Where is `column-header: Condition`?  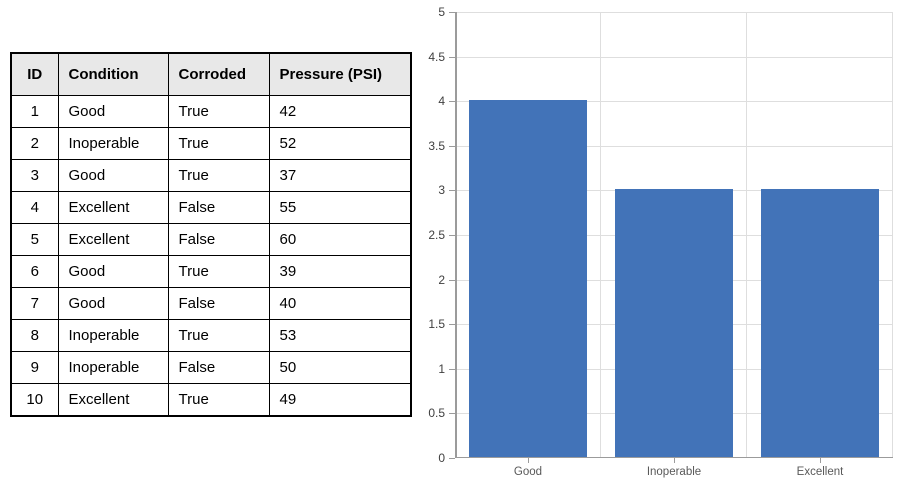
column-header: Condition is located at coordinates (113, 74).